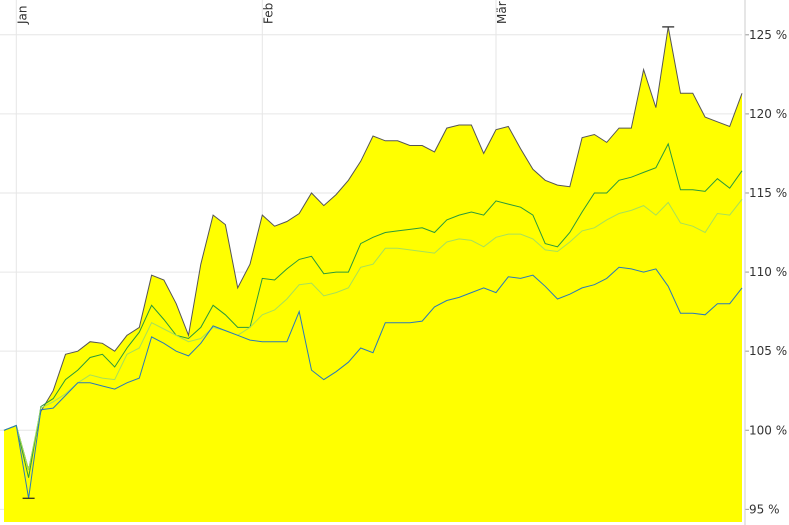 This screenshot has width=789, height=525. I want to click on y-tick-label: 120 %, so click(768, 114).